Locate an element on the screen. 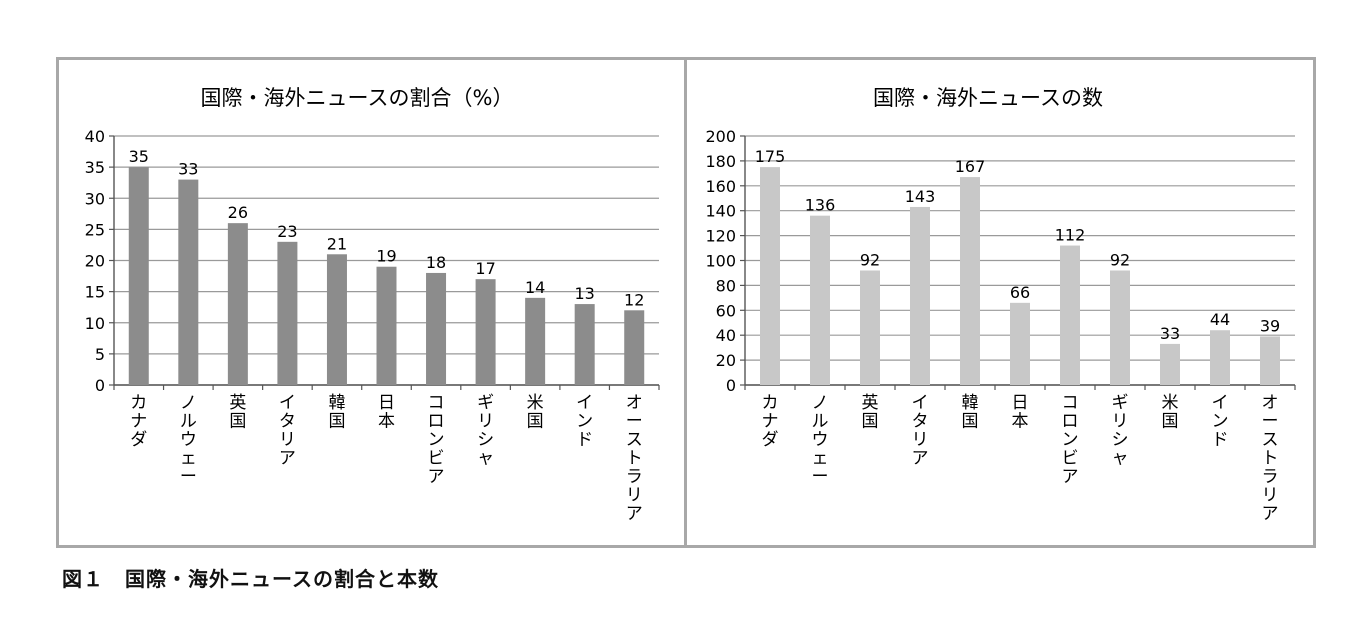 The height and width of the screenshot is (637, 1367). y-tick-label: 200 is located at coordinates (720, 136).